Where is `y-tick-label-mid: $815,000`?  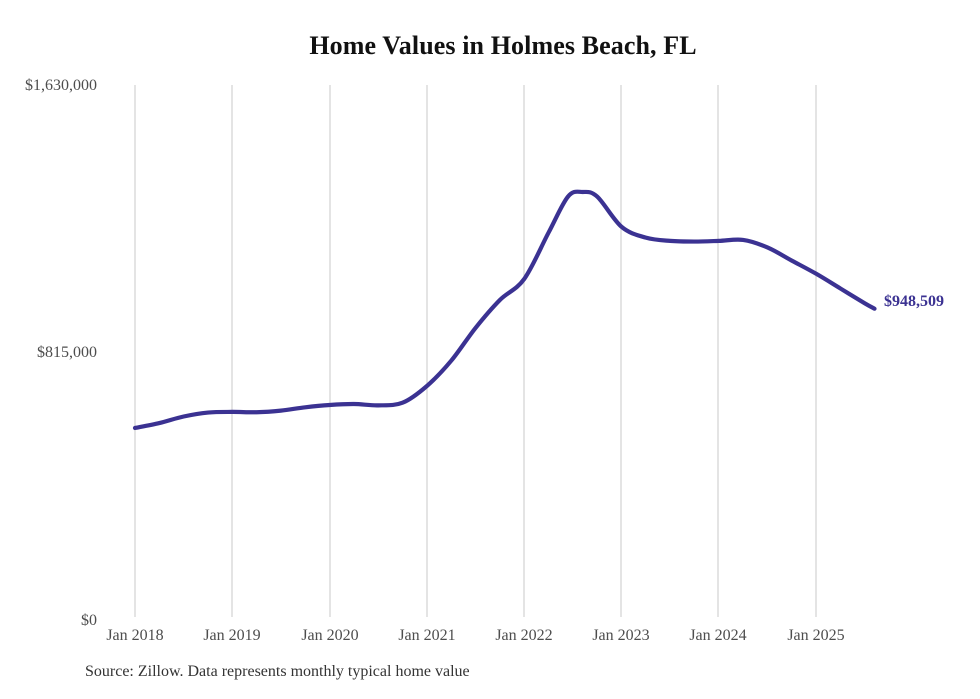 y-tick-label-mid: $815,000 is located at coordinates (67, 352).